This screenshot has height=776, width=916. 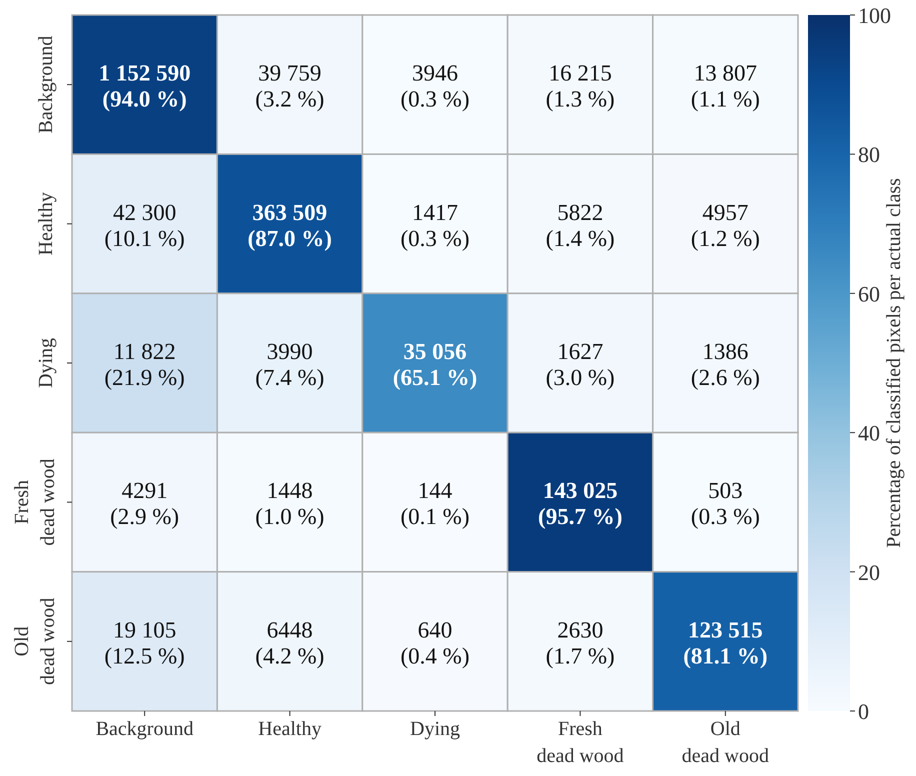 I want to click on data-label: 3946 (0.3 %), so click(x=435, y=86).